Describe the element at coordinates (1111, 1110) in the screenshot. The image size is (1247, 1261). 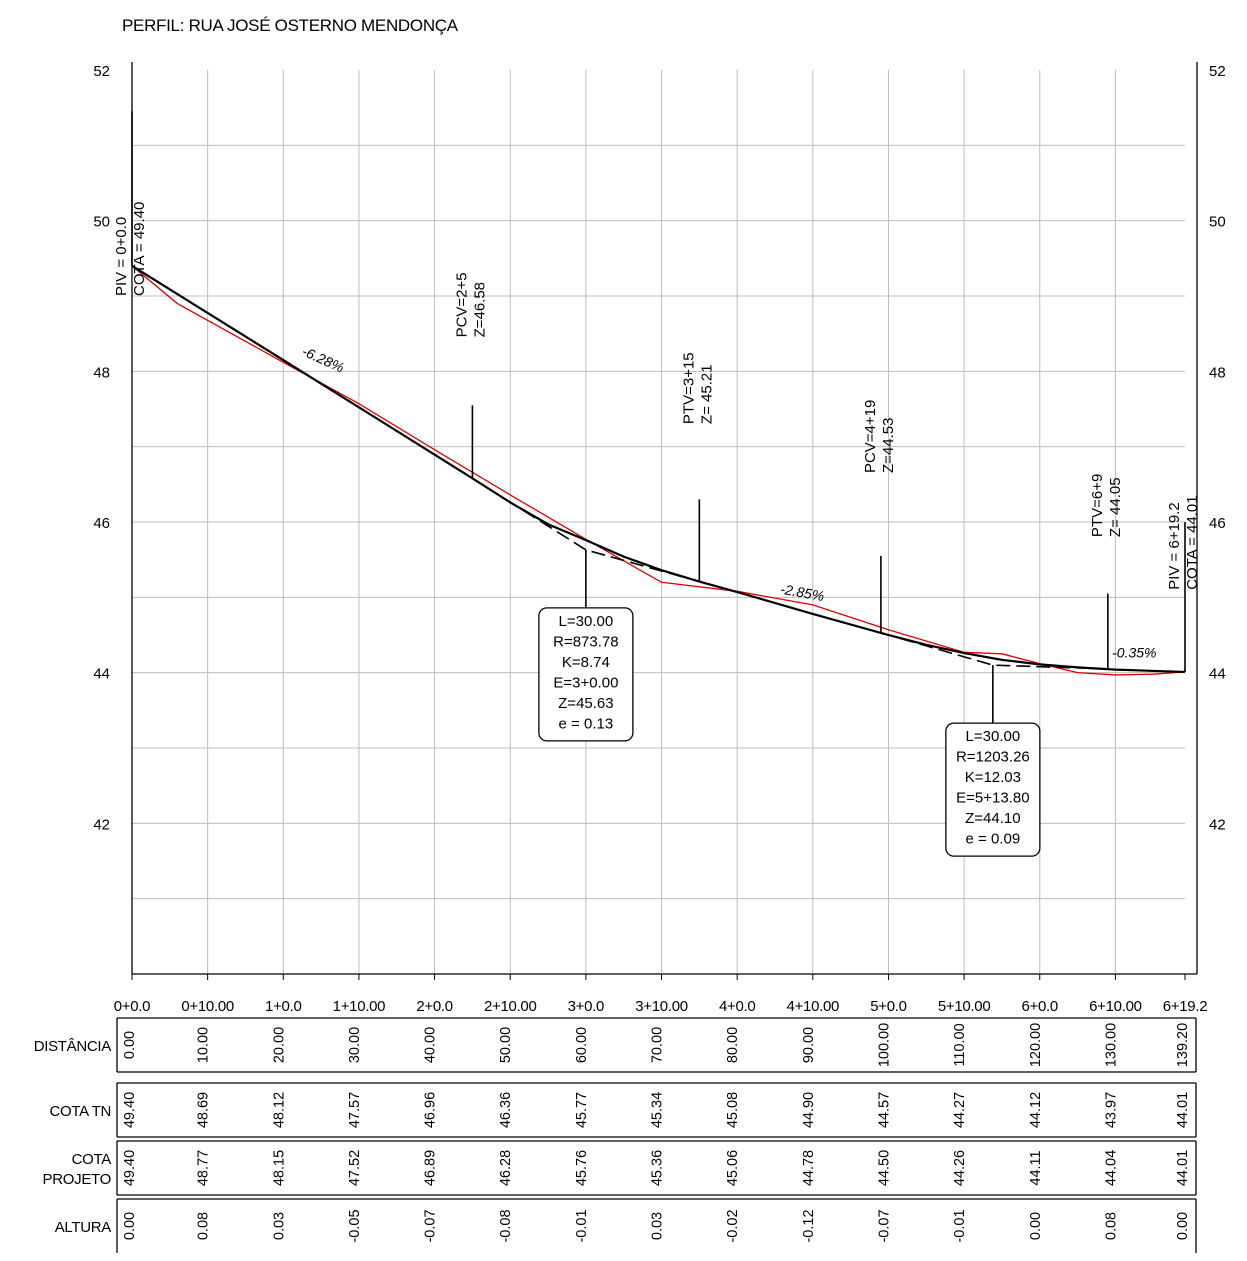
I see `table-cell-value: 43.97` at that location.